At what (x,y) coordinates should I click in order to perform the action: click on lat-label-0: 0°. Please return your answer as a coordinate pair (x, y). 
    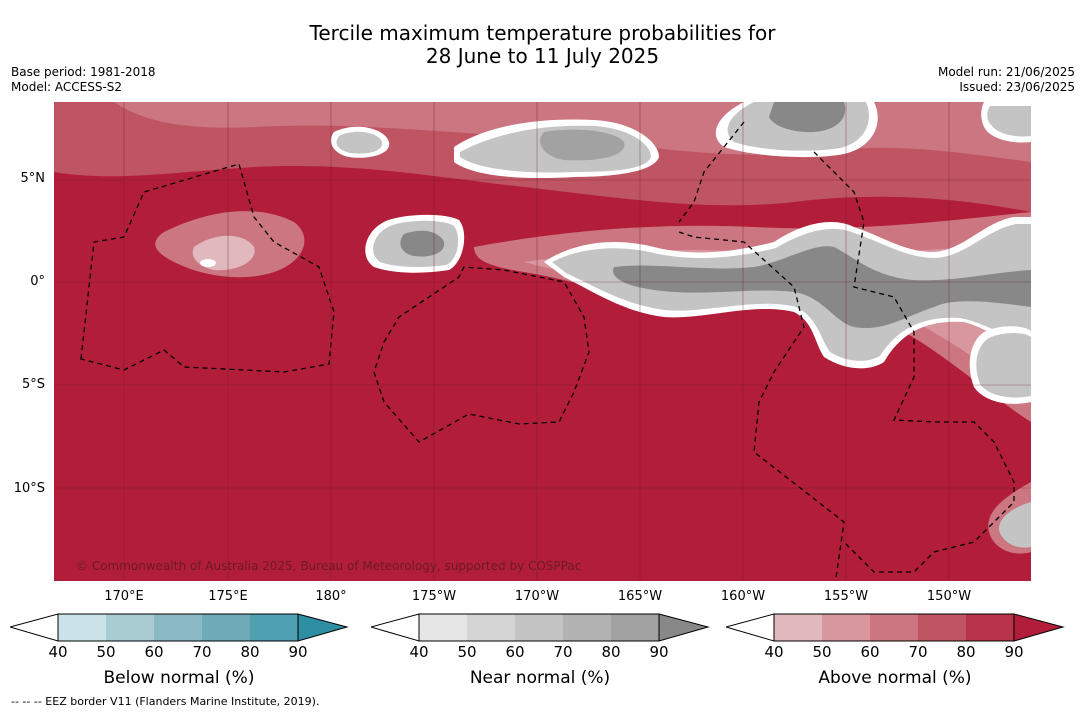
    Looking at the image, I should click on (37, 281).